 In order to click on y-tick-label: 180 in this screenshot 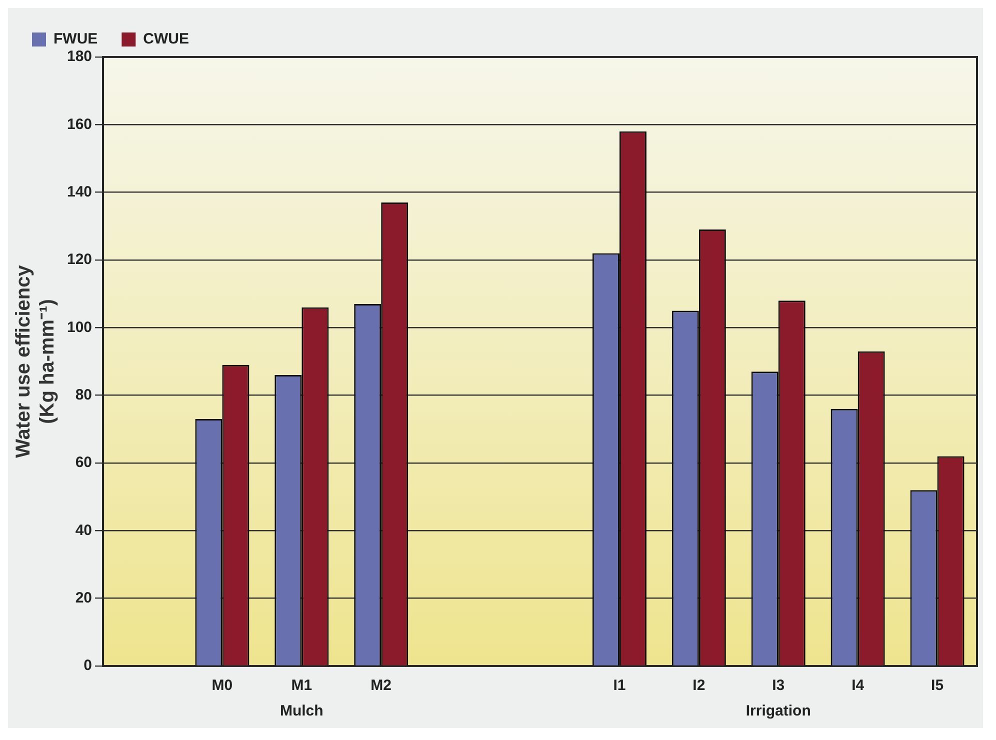, I will do `click(79, 57)`.